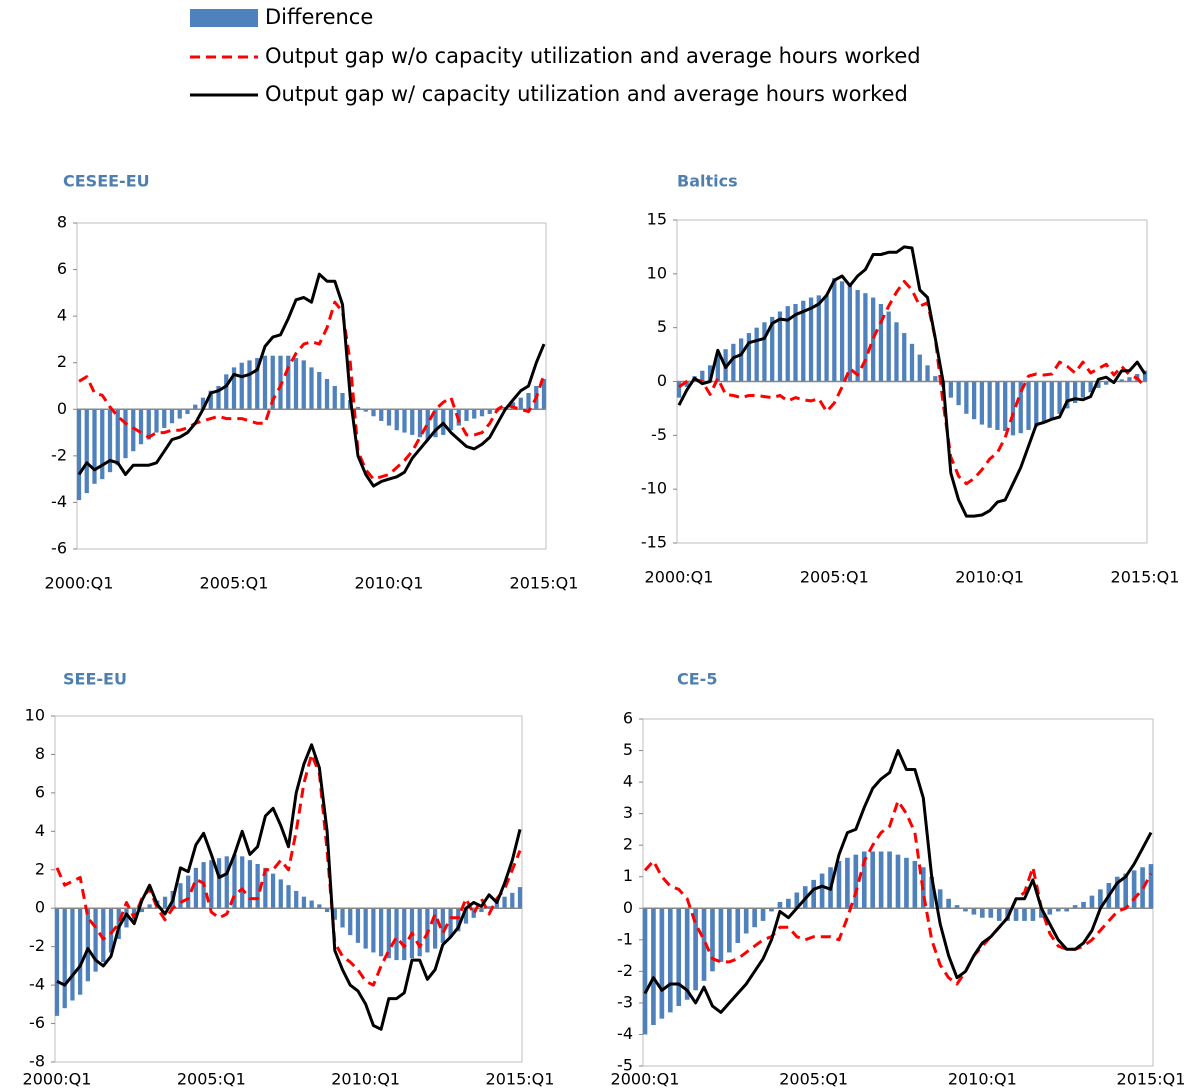  What do you see at coordinates (657, 272) in the screenshot?
I see `y-tick-label: 10` at bounding box center [657, 272].